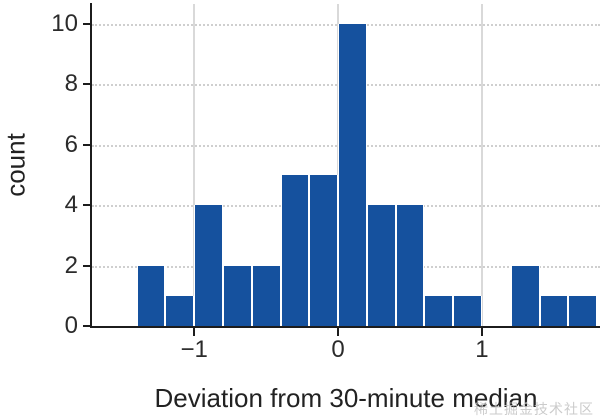  I want to click on x-tick-label: −1, so click(194, 349).